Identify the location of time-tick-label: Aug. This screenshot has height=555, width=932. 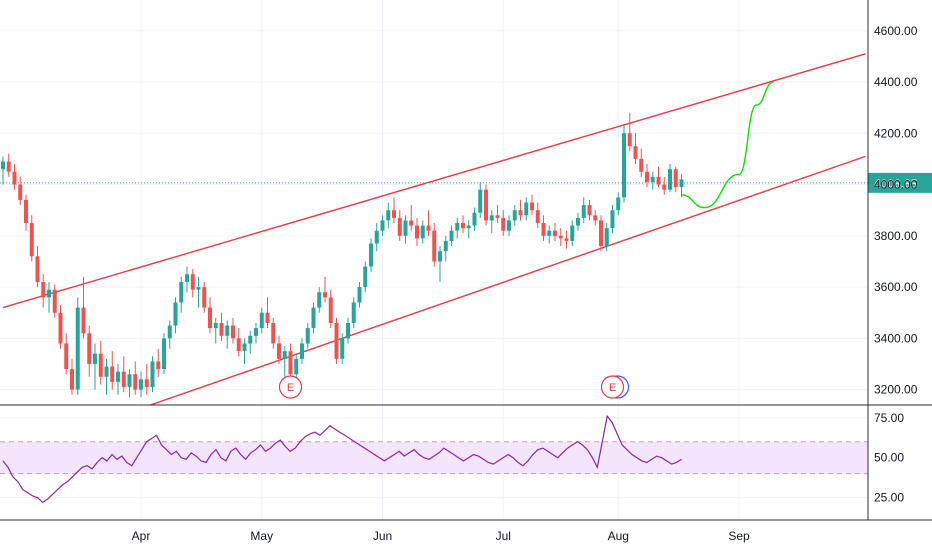
(618, 536).